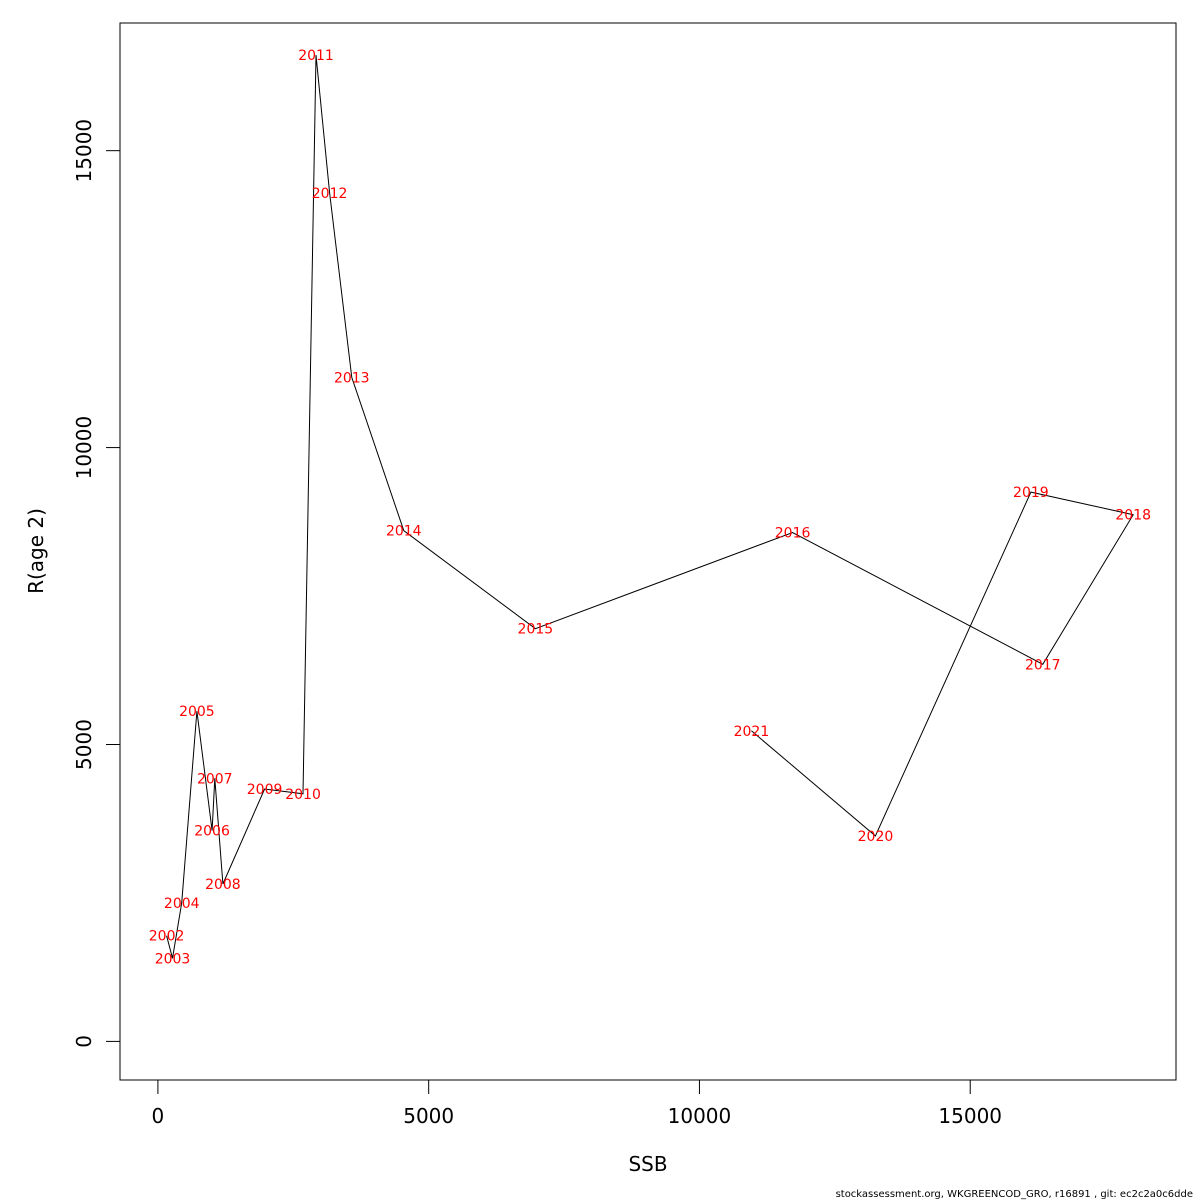 This screenshot has height=1200, width=1200. Describe the element at coordinates (752, 732) in the screenshot. I see `year-label-2021: 2021` at that location.